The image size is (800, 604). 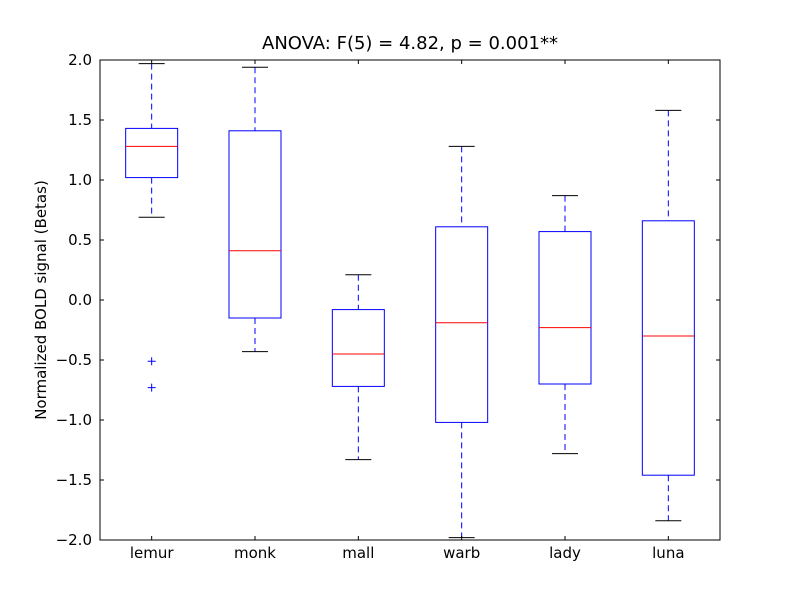 I want to click on y-tick-label: 2.0, so click(x=80, y=60).